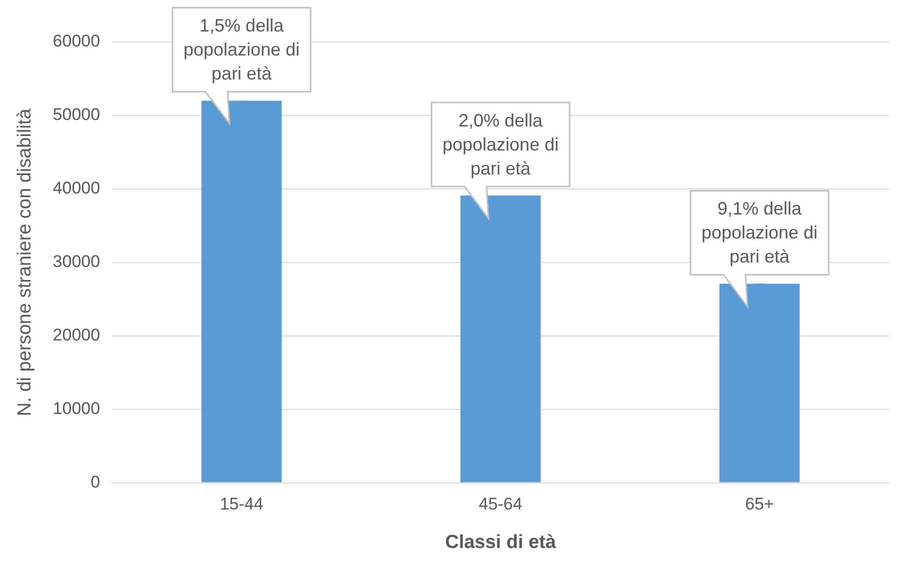 This screenshot has width=899, height=568. I want to click on x-tick-label: 45-64, so click(500, 504).